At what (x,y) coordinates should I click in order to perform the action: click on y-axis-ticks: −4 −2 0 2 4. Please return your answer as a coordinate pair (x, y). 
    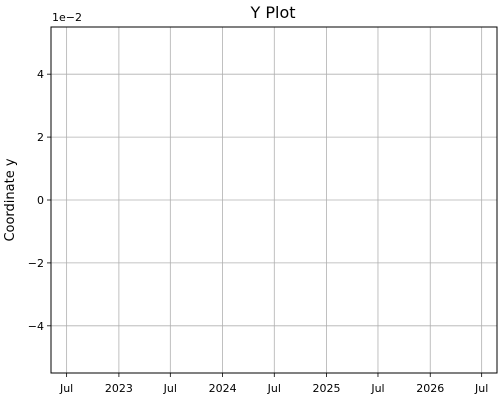
    Looking at the image, I should click on (39, 200).